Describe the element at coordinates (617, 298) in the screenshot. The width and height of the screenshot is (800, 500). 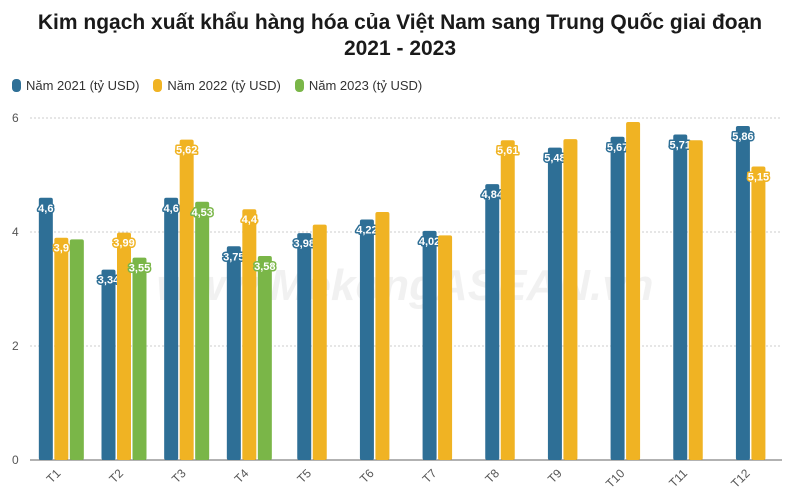
I see `bar-0-T10` at that location.